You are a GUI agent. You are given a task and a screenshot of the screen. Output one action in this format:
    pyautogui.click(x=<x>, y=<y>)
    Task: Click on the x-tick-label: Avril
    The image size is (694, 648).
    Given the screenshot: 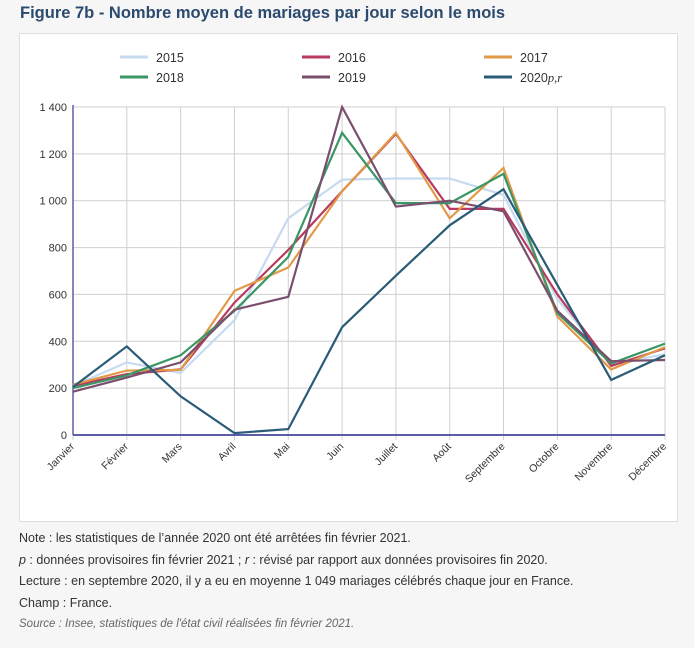 What is the action you would take?
    pyautogui.click(x=227, y=452)
    